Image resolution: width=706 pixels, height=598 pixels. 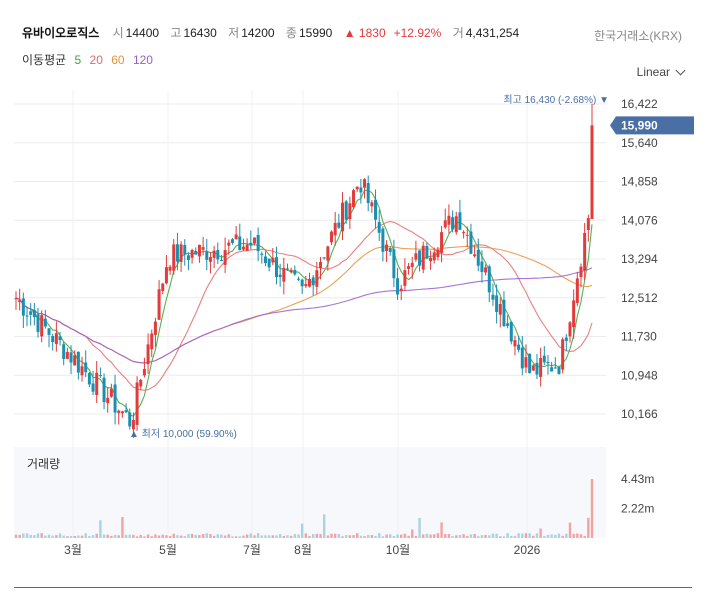 I want to click on volume-label: 거, so click(x=458, y=33).